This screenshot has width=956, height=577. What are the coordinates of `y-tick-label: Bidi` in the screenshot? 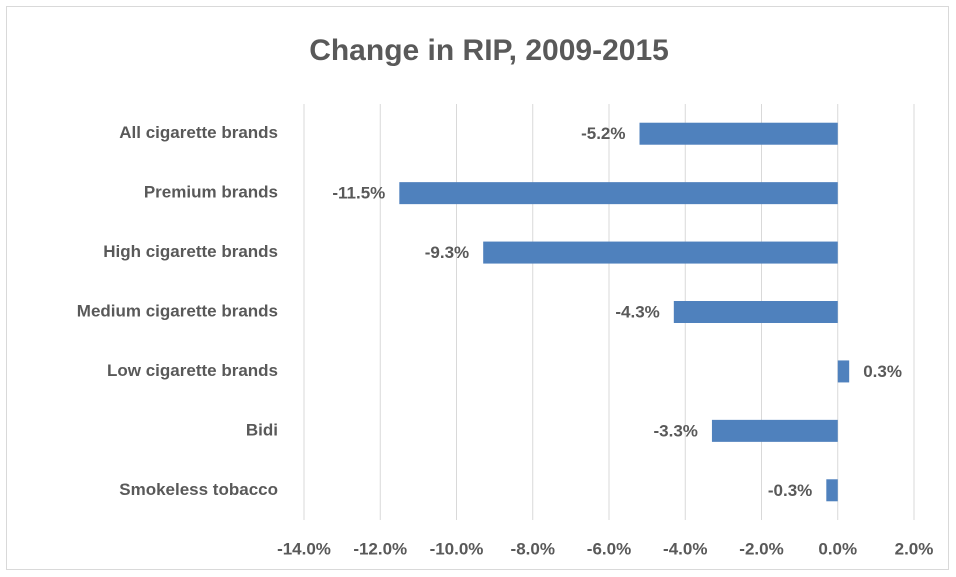 It's located at (262, 429).